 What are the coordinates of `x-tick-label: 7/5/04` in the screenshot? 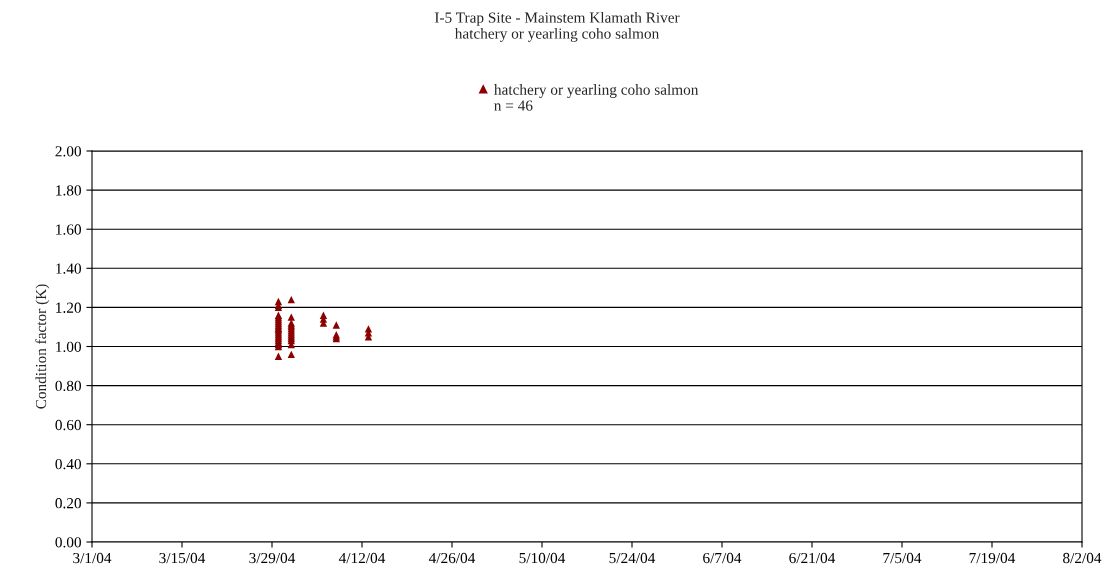 It's located at (902, 558).